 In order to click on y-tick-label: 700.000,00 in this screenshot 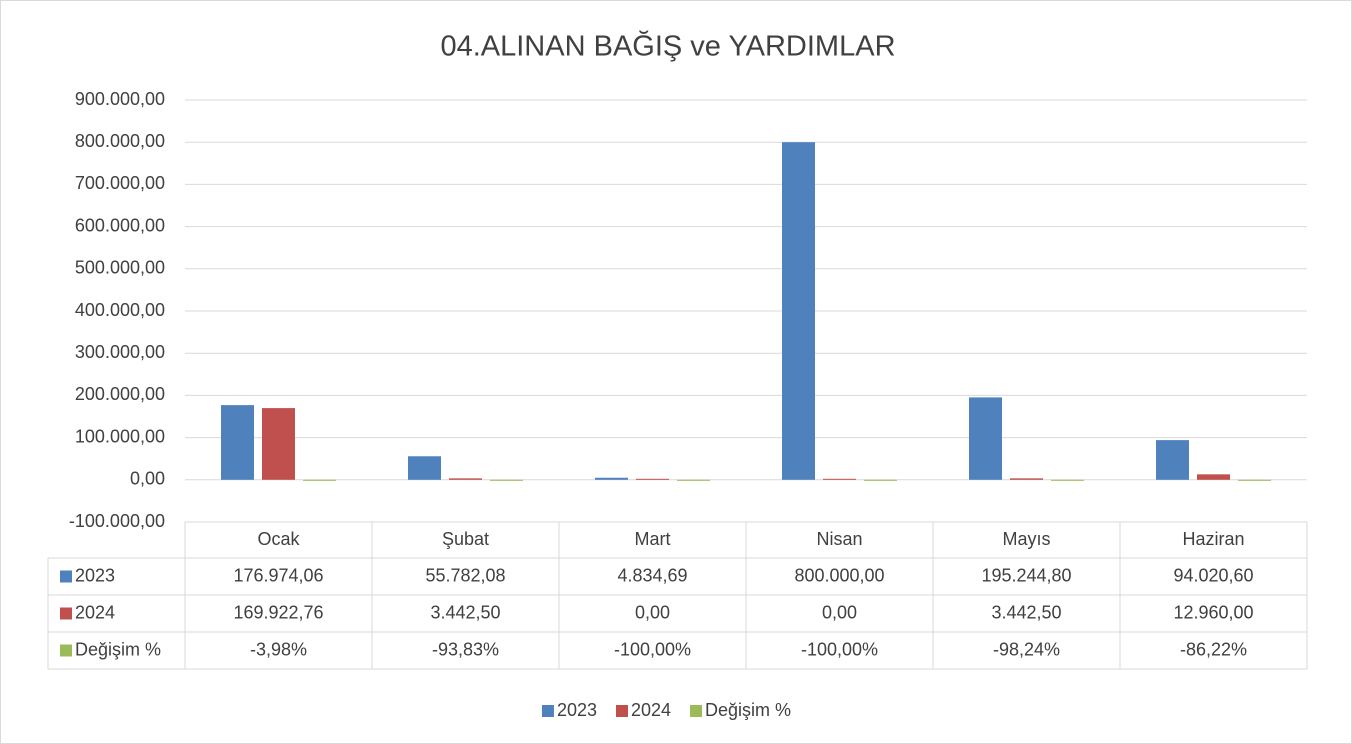, I will do `click(120, 183)`.